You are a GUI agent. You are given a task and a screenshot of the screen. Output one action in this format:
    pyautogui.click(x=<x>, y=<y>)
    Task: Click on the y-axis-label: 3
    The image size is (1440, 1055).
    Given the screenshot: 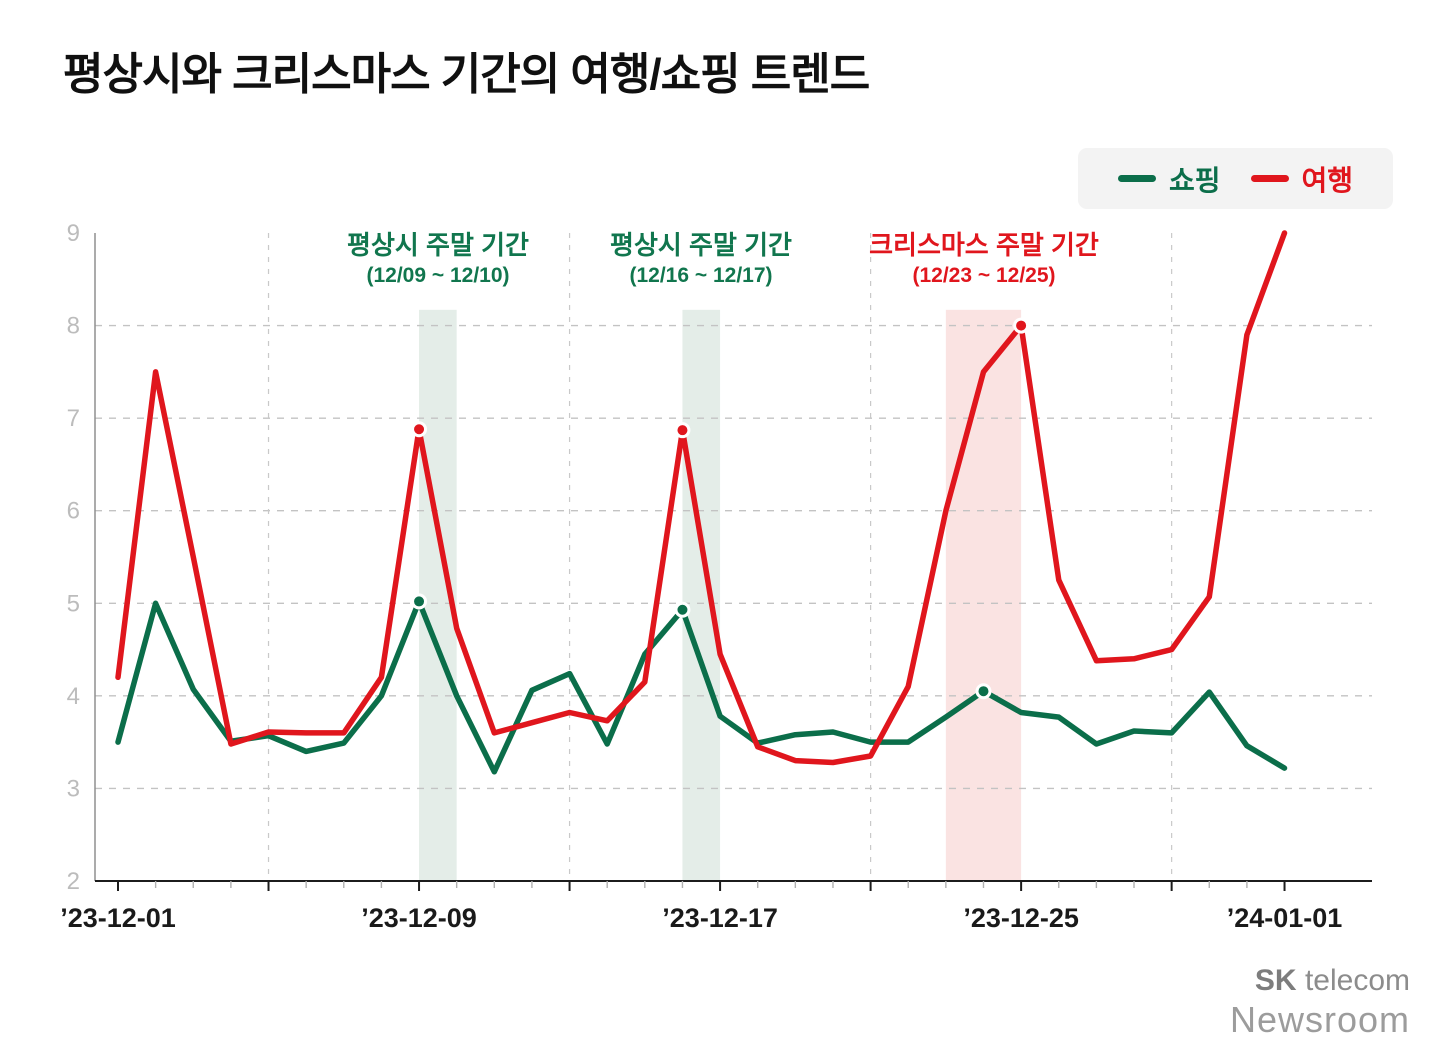 What is the action you would take?
    pyautogui.click(x=73, y=788)
    